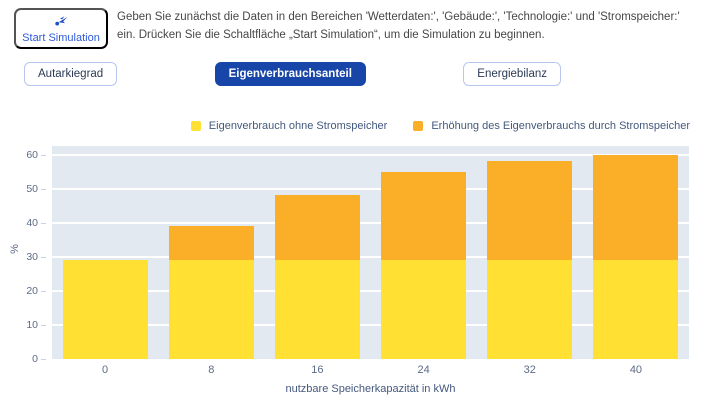  What do you see at coordinates (636, 370) in the screenshot?
I see `x-tick-label: 40` at bounding box center [636, 370].